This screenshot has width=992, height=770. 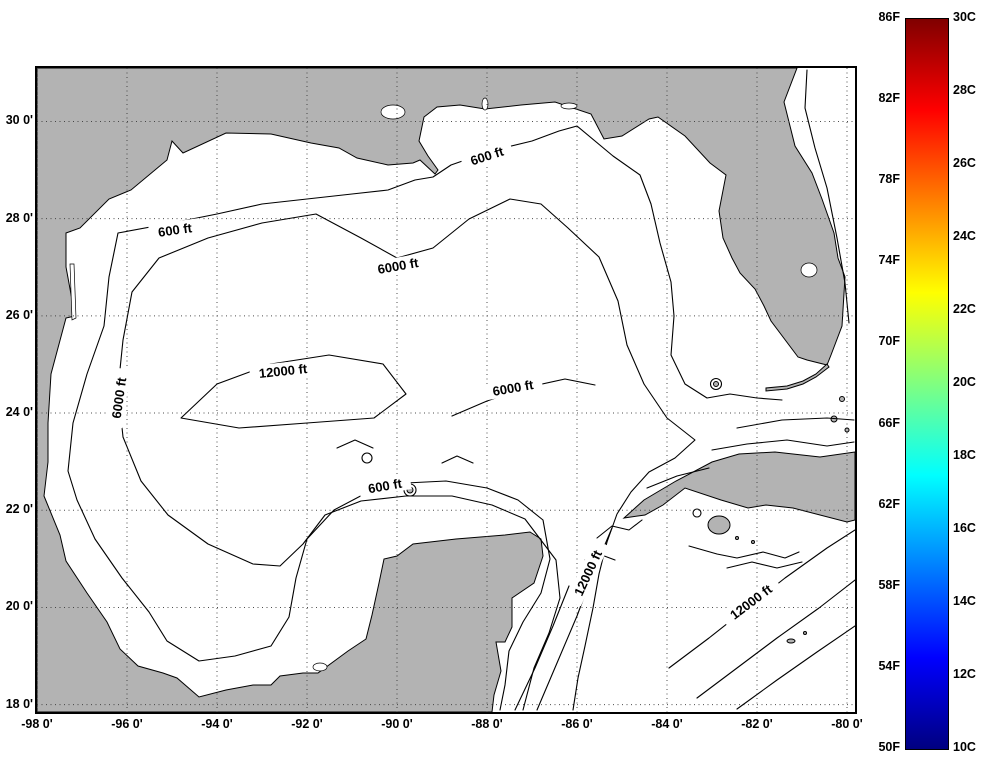 I want to click on colorbar-label-celsius: 18C, so click(x=964, y=455).